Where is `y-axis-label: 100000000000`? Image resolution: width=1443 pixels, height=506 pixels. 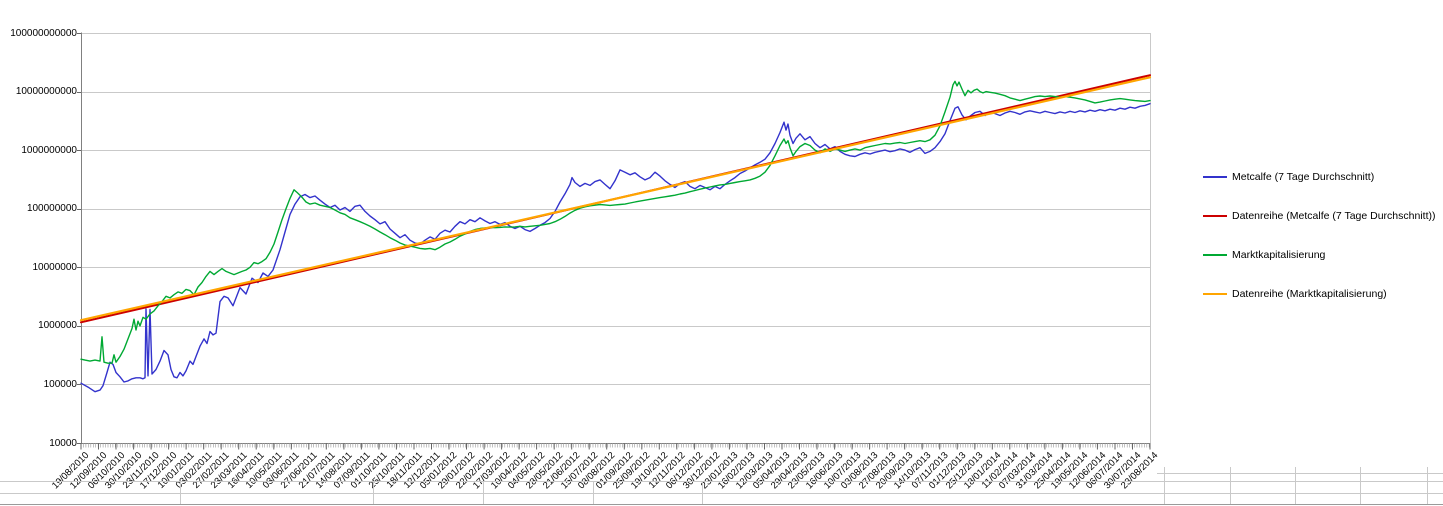
y-axis-label: 100000000000 is located at coordinates (43, 33).